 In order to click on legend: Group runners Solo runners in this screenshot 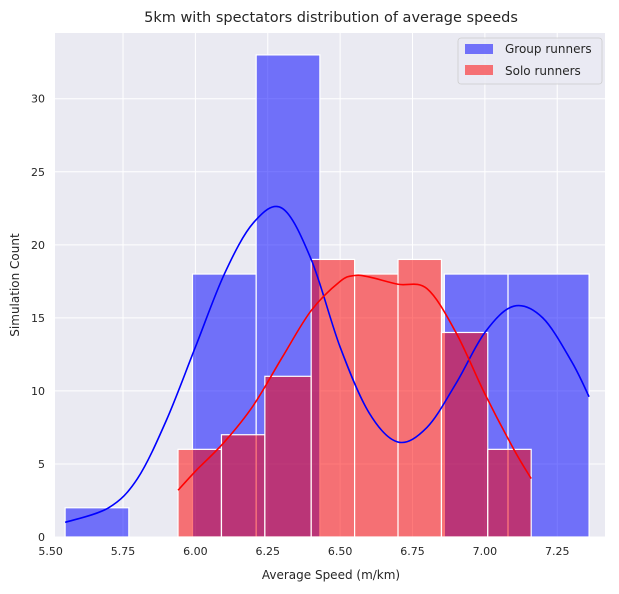, I will do `click(530, 61)`.